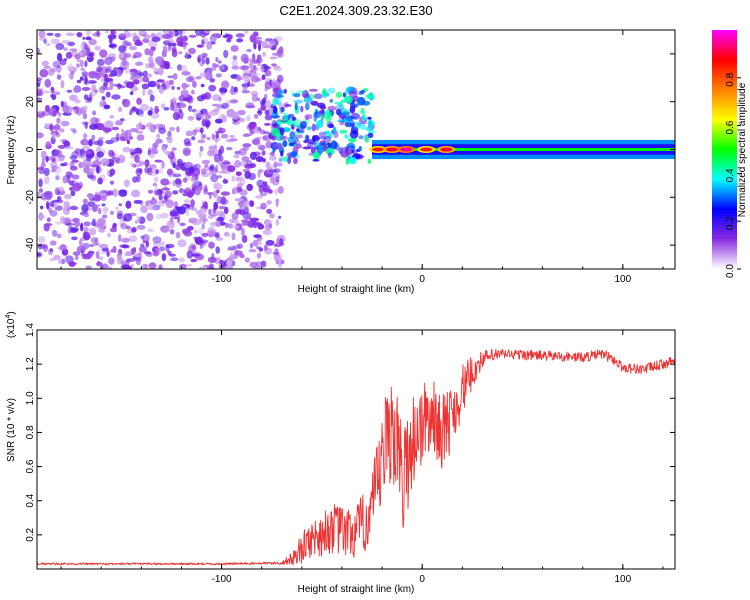  Describe the element at coordinates (730, 127) in the screenshot. I see `colorbar-tick-label: 0.6` at that location.